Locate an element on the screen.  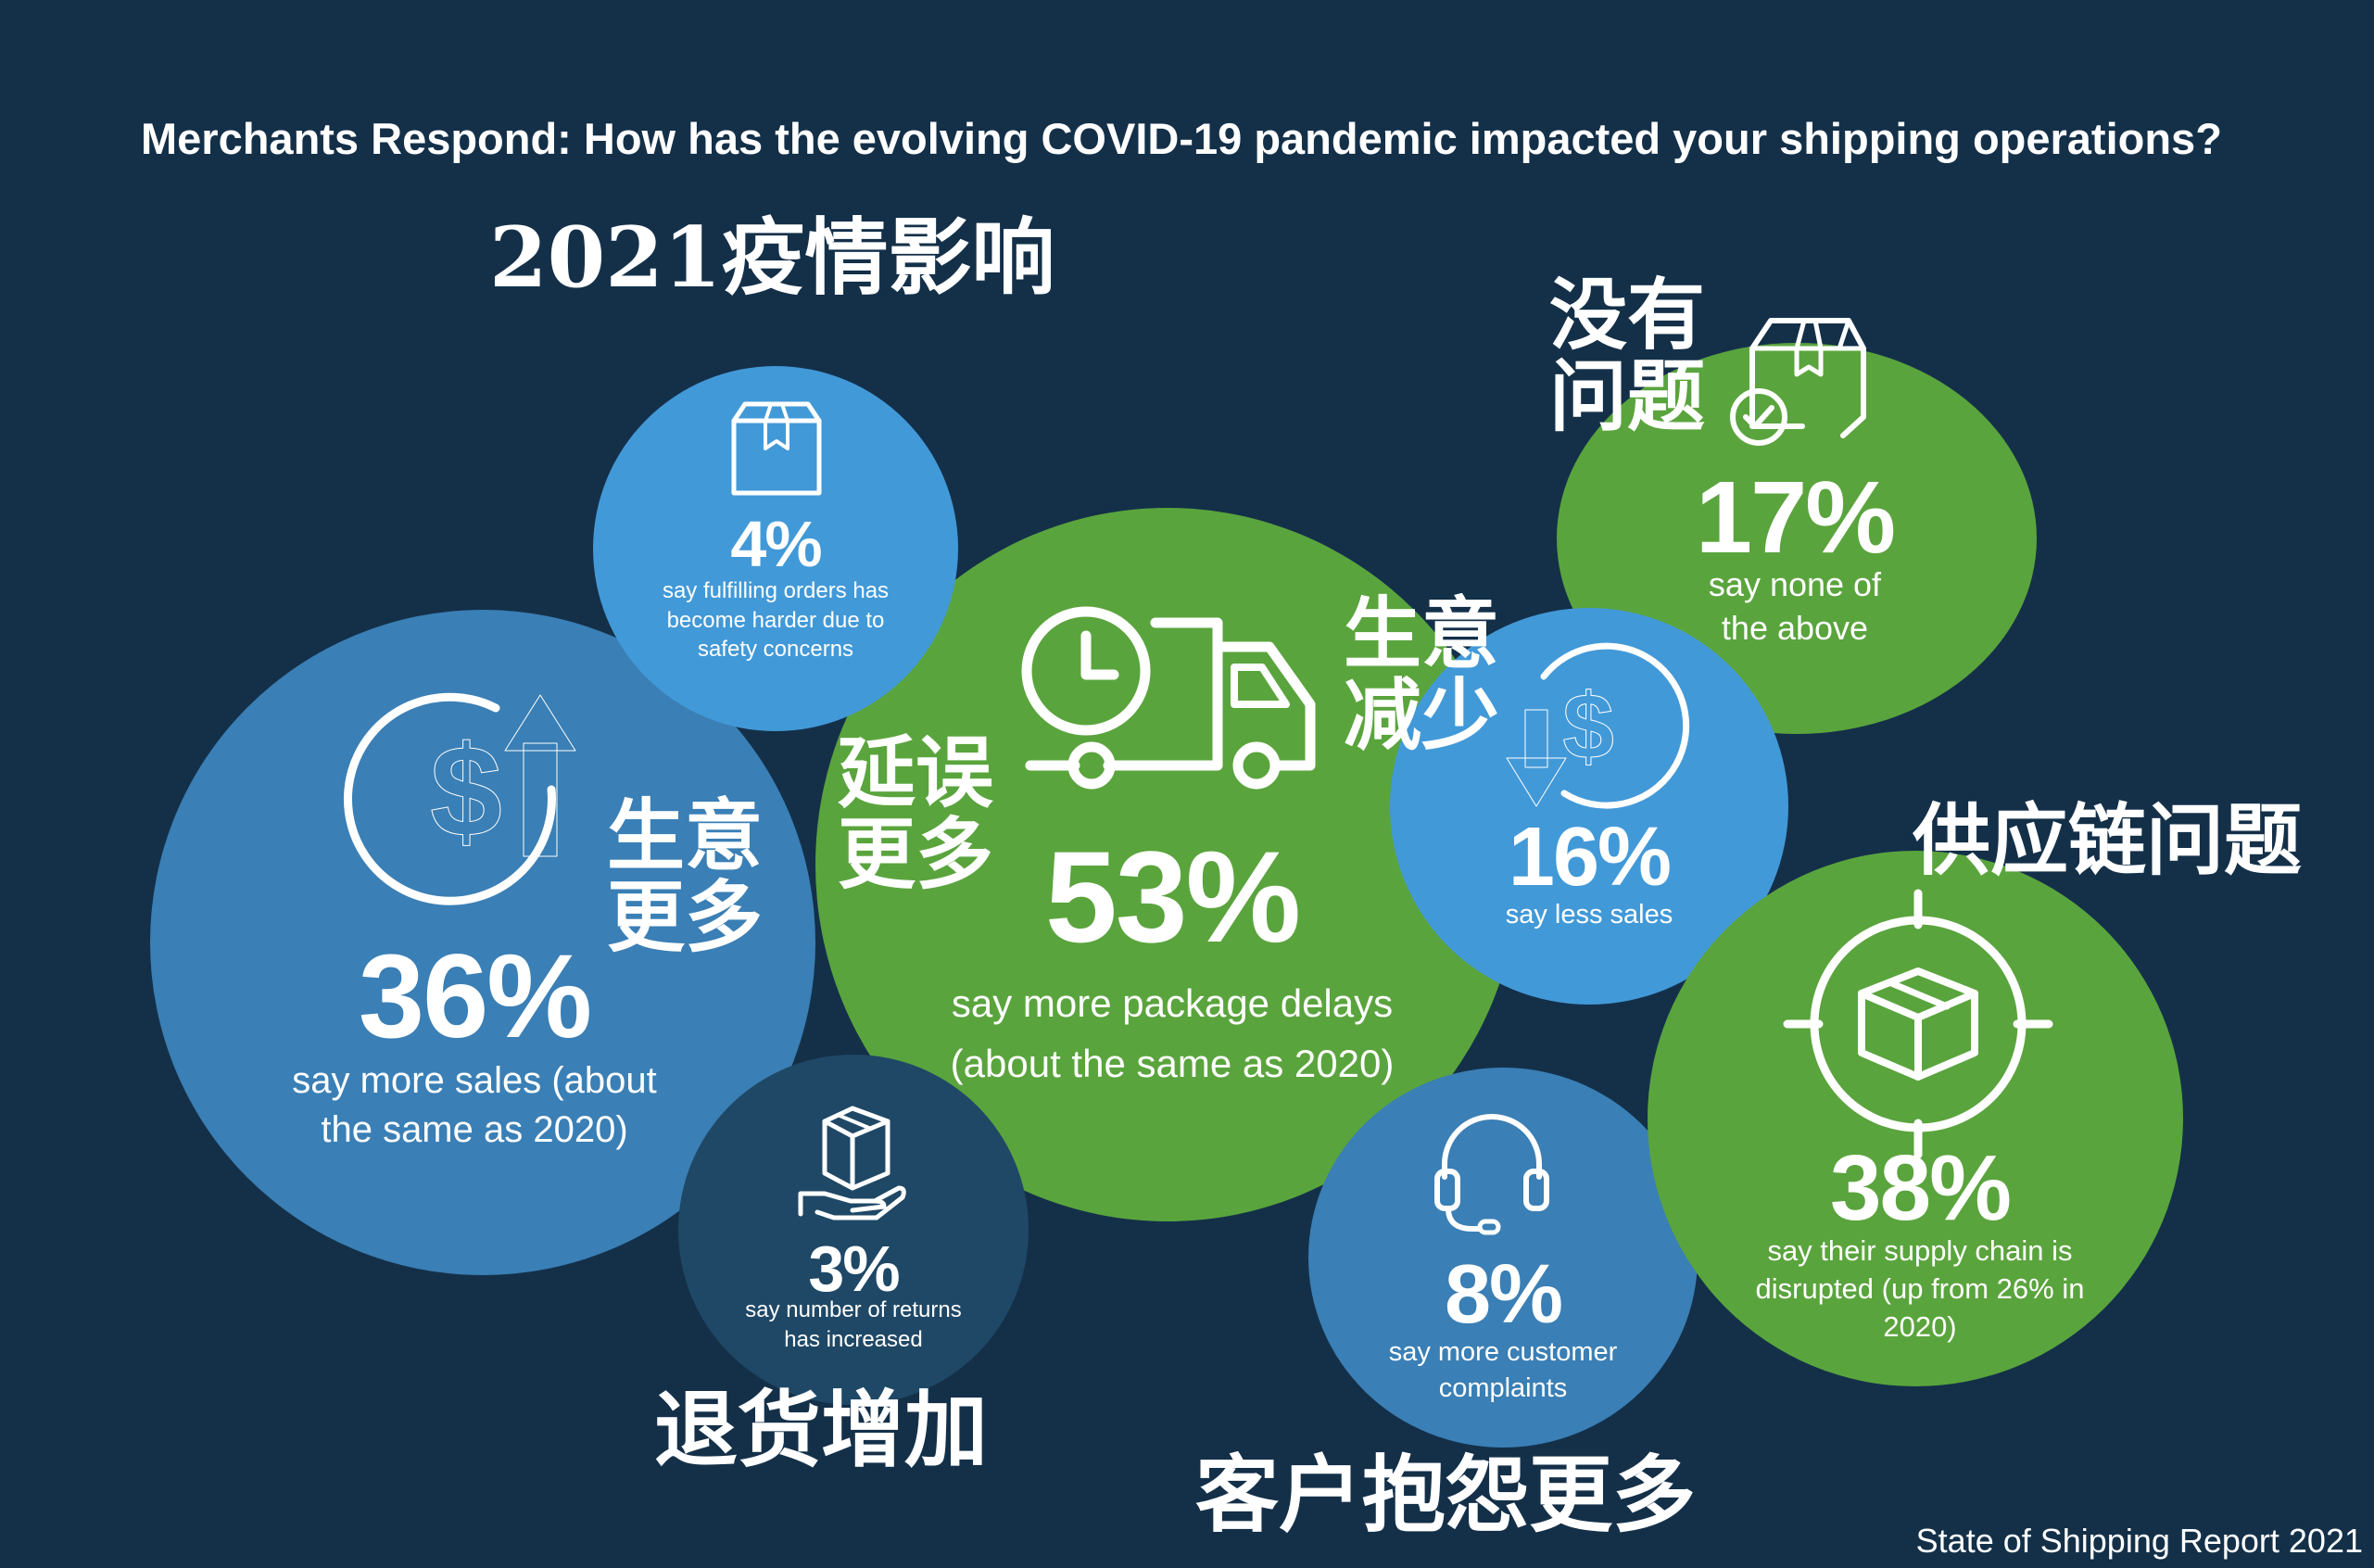
bubble-returns is located at coordinates (854, 1230).